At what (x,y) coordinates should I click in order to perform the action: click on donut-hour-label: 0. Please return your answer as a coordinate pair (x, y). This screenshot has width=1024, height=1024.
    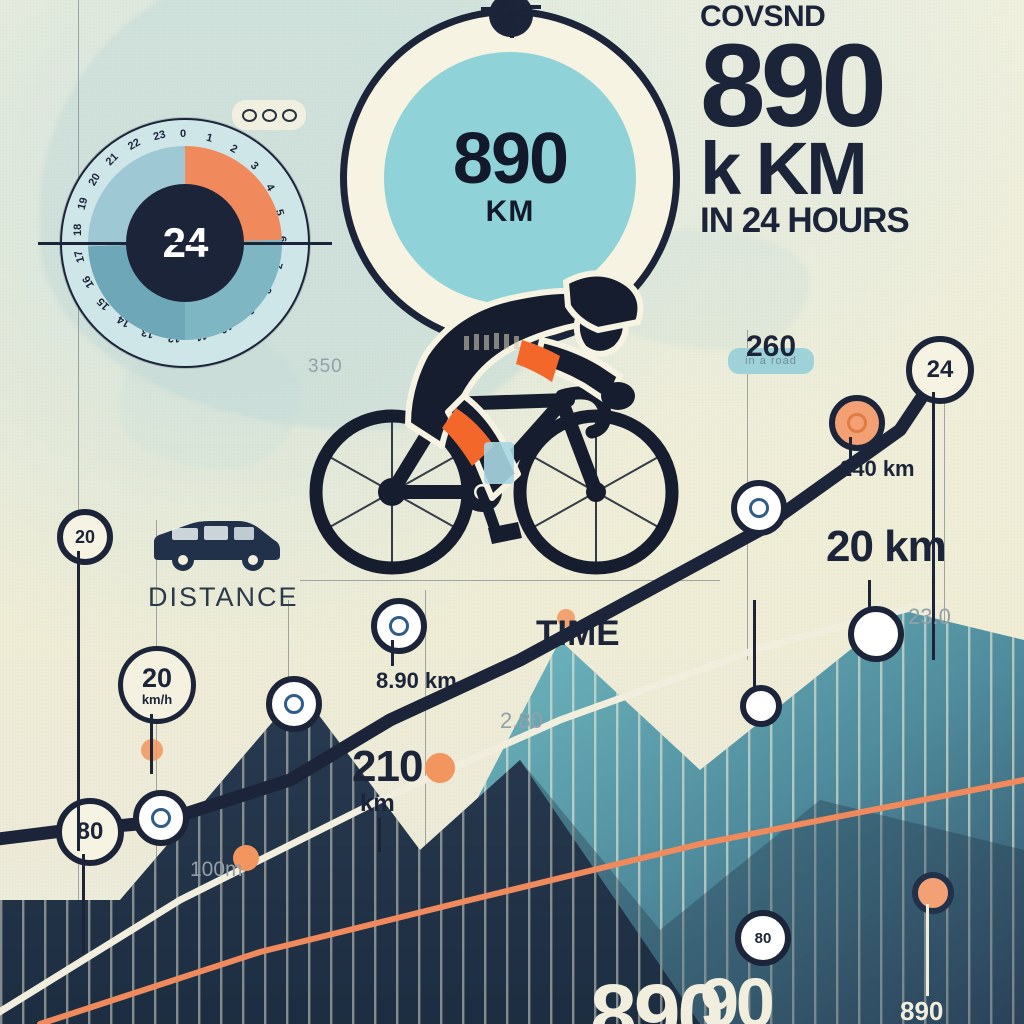
    Looking at the image, I should click on (183, 134).